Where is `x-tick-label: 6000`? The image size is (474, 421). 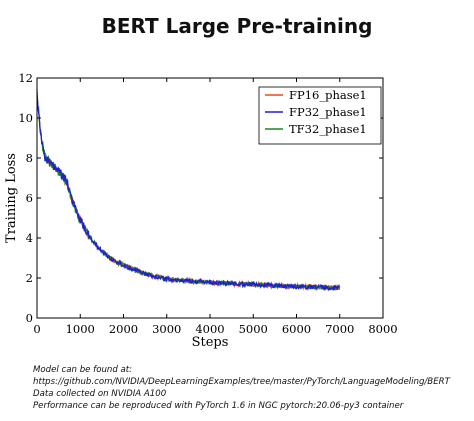
x-tick-label: 6000 is located at coordinates (296, 329).